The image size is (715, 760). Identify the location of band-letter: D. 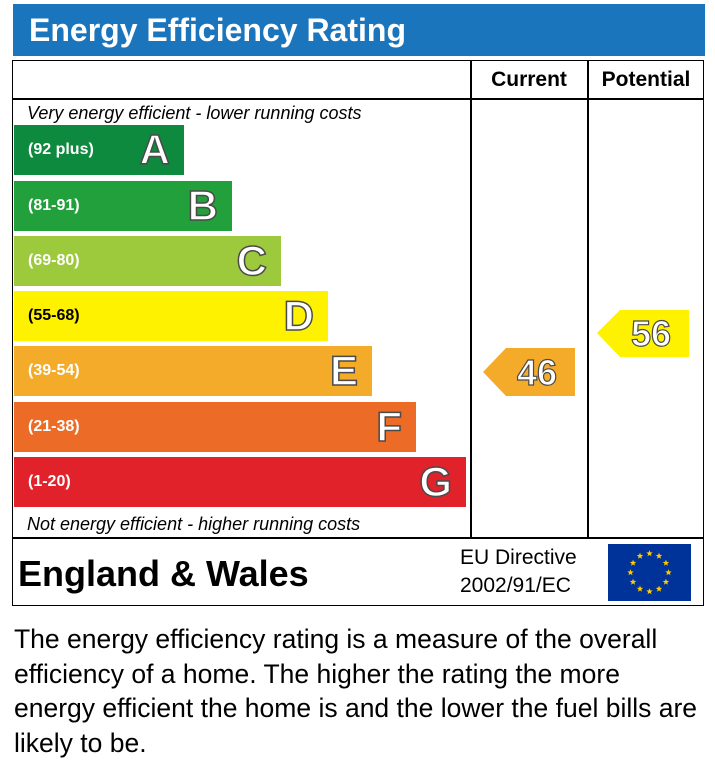
(299, 315).